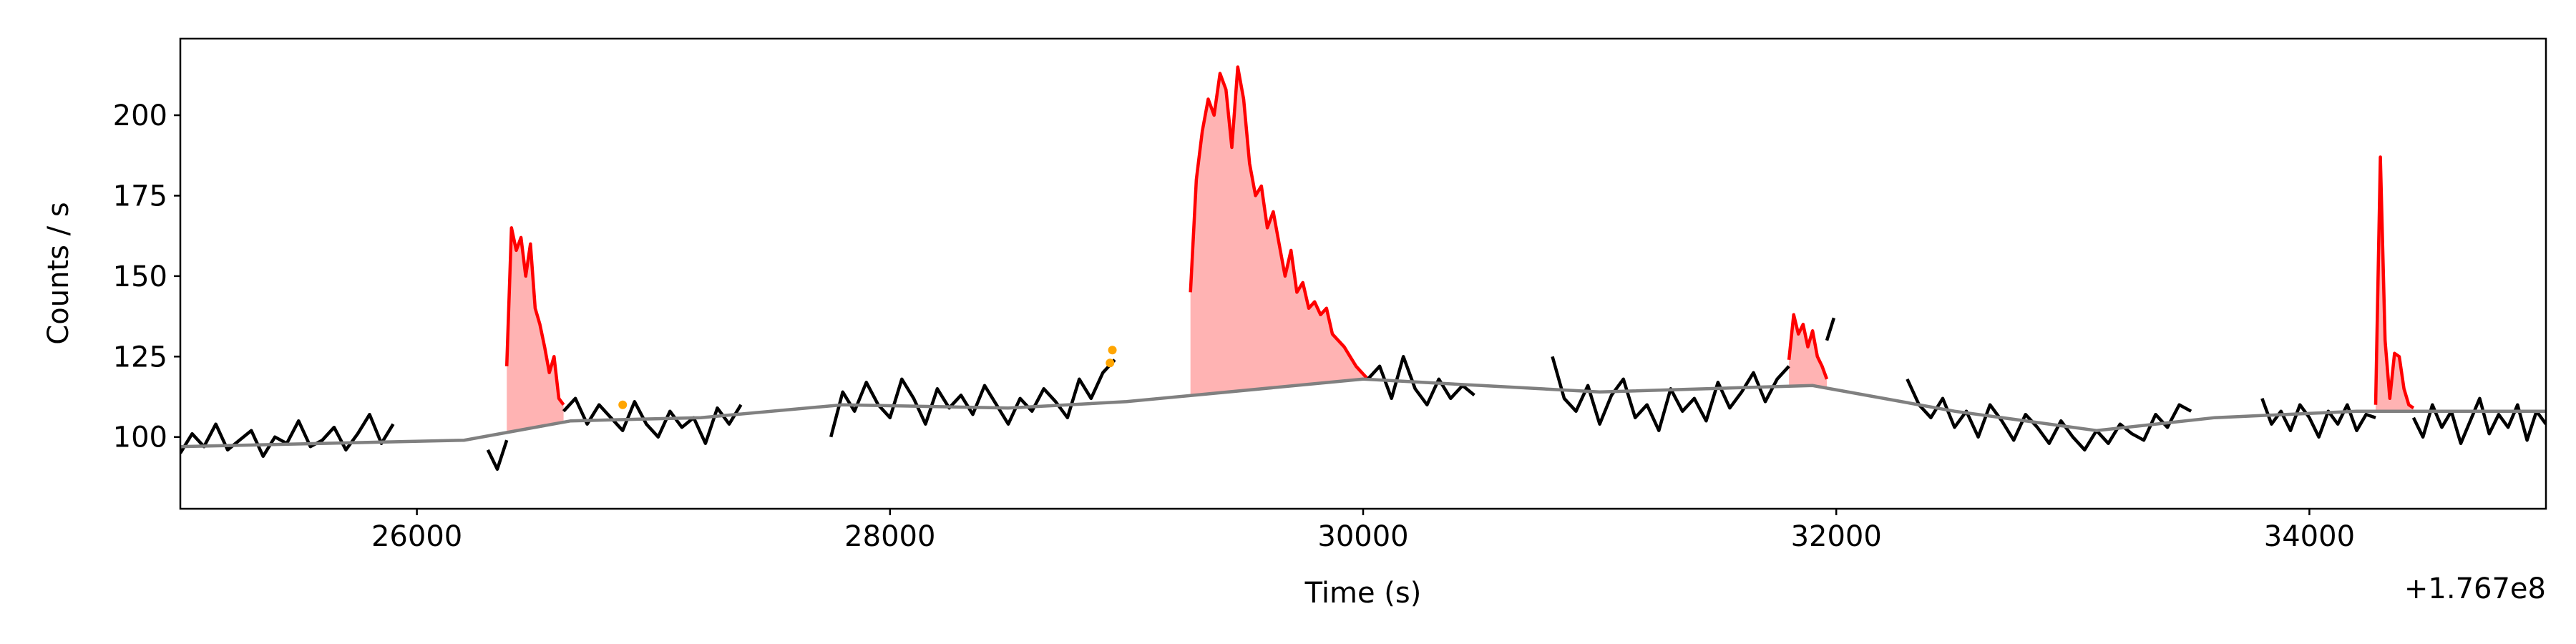 Image resolution: width=2576 pixels, height=644 pixels. What do you see at coordinates (1836, 536) in the screenshot?
I see `x-tick-label: 32000` at bounding box center [1836, 536].